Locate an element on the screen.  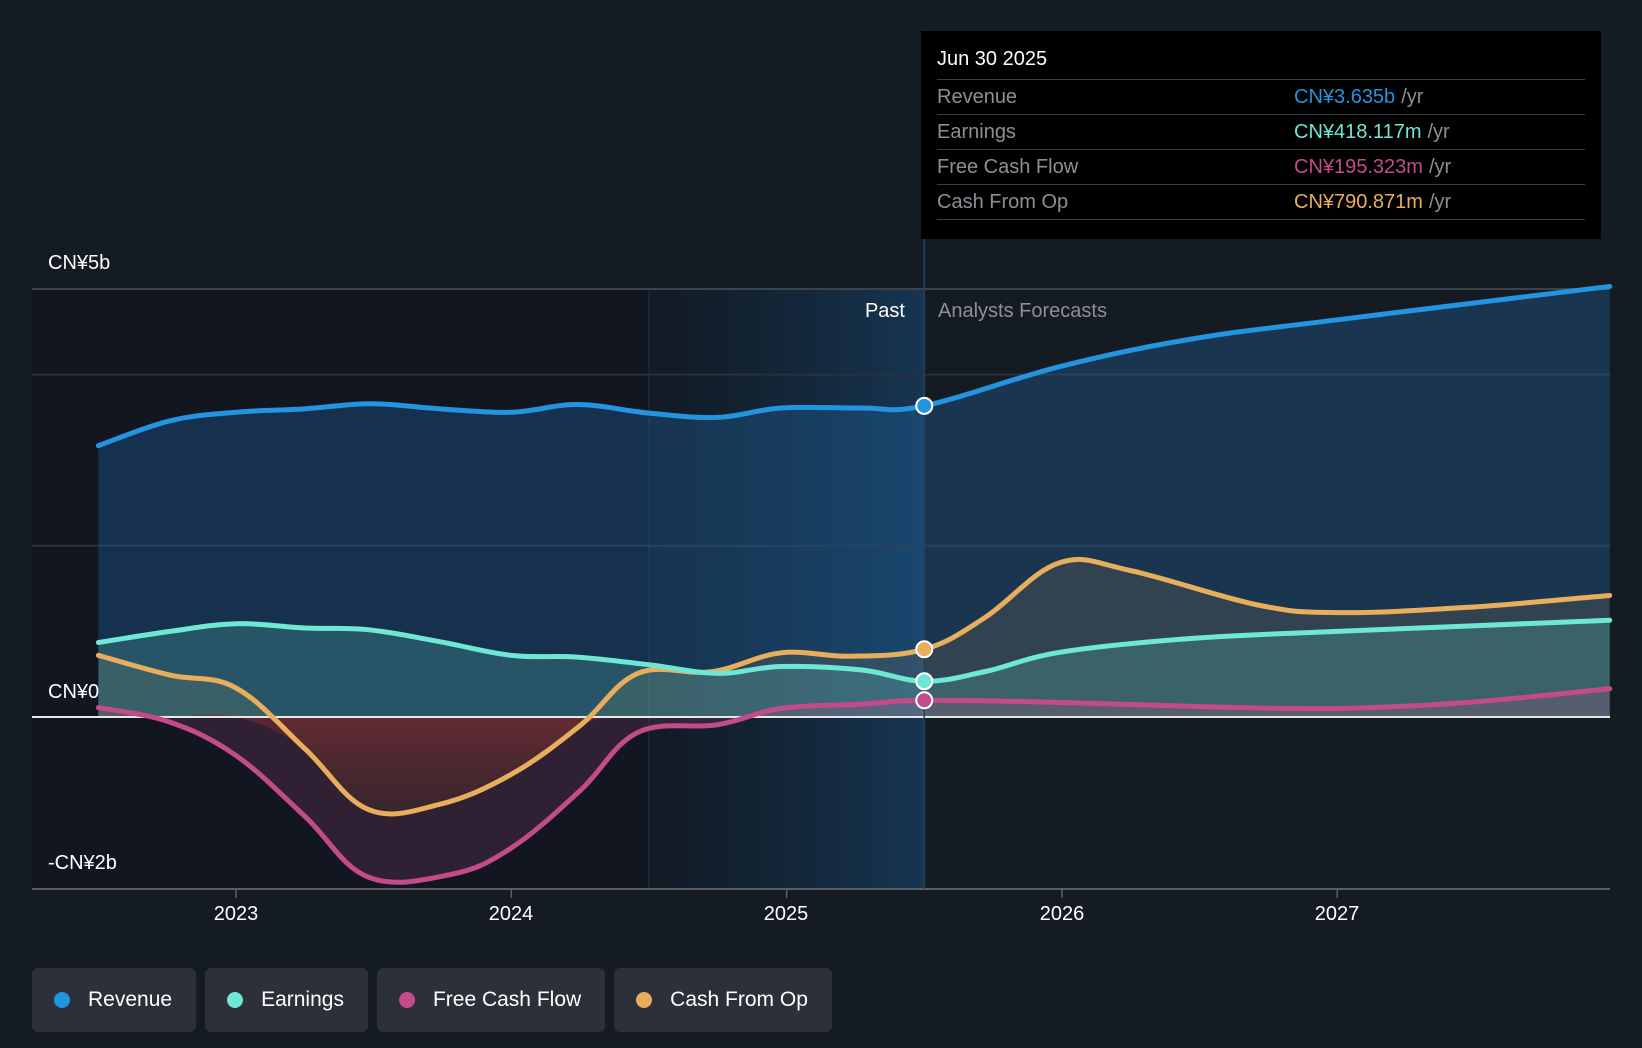
tooltip-date: Jun 30 2025 is located at coordinates (1261, 62).